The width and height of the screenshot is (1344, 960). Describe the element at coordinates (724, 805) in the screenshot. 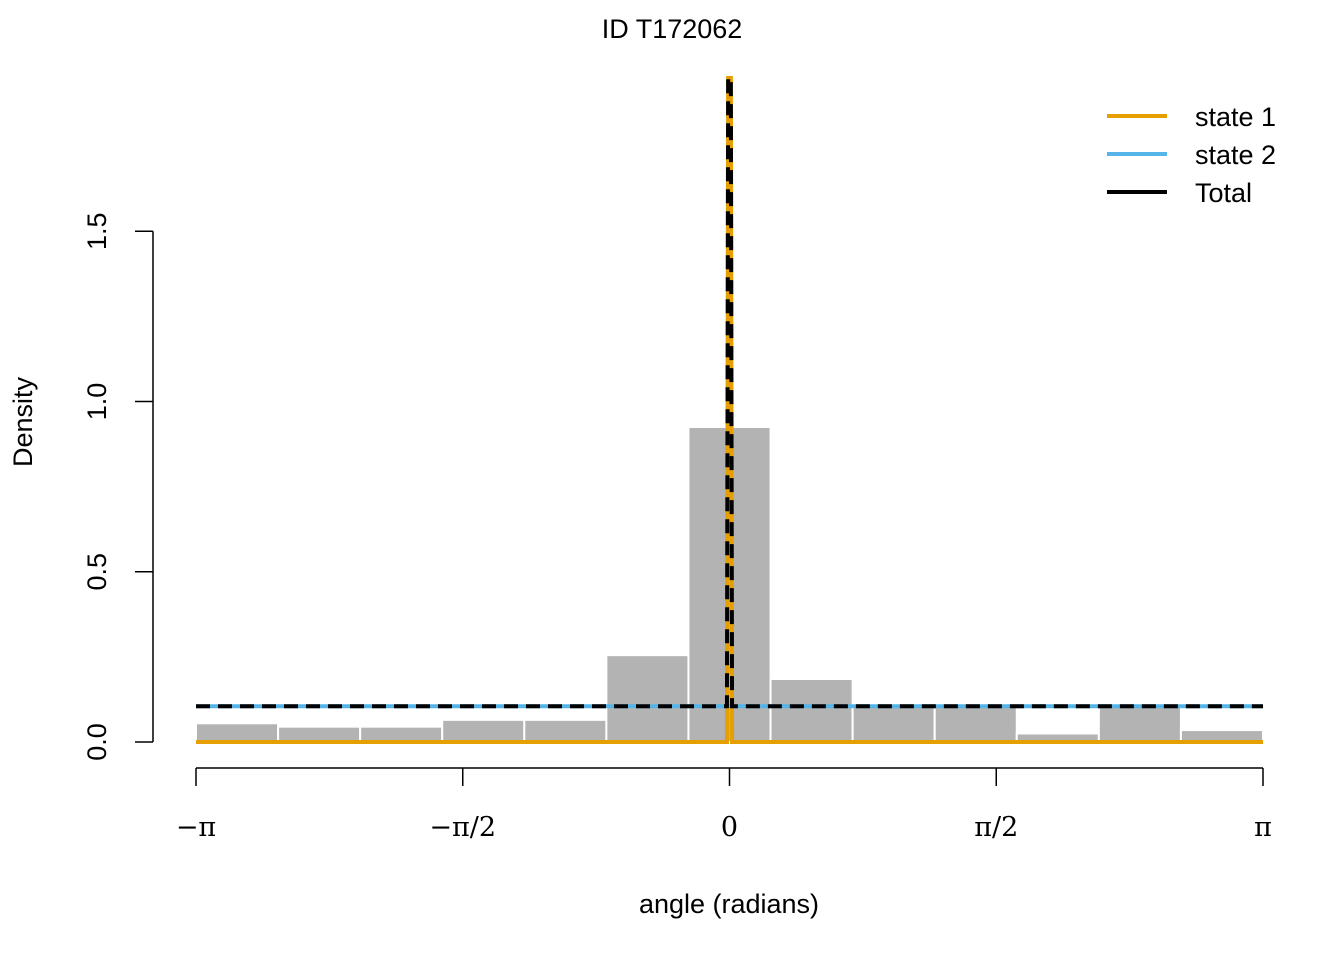

I see `x-axis: −π −π/2 0 π/2 π` at that location.